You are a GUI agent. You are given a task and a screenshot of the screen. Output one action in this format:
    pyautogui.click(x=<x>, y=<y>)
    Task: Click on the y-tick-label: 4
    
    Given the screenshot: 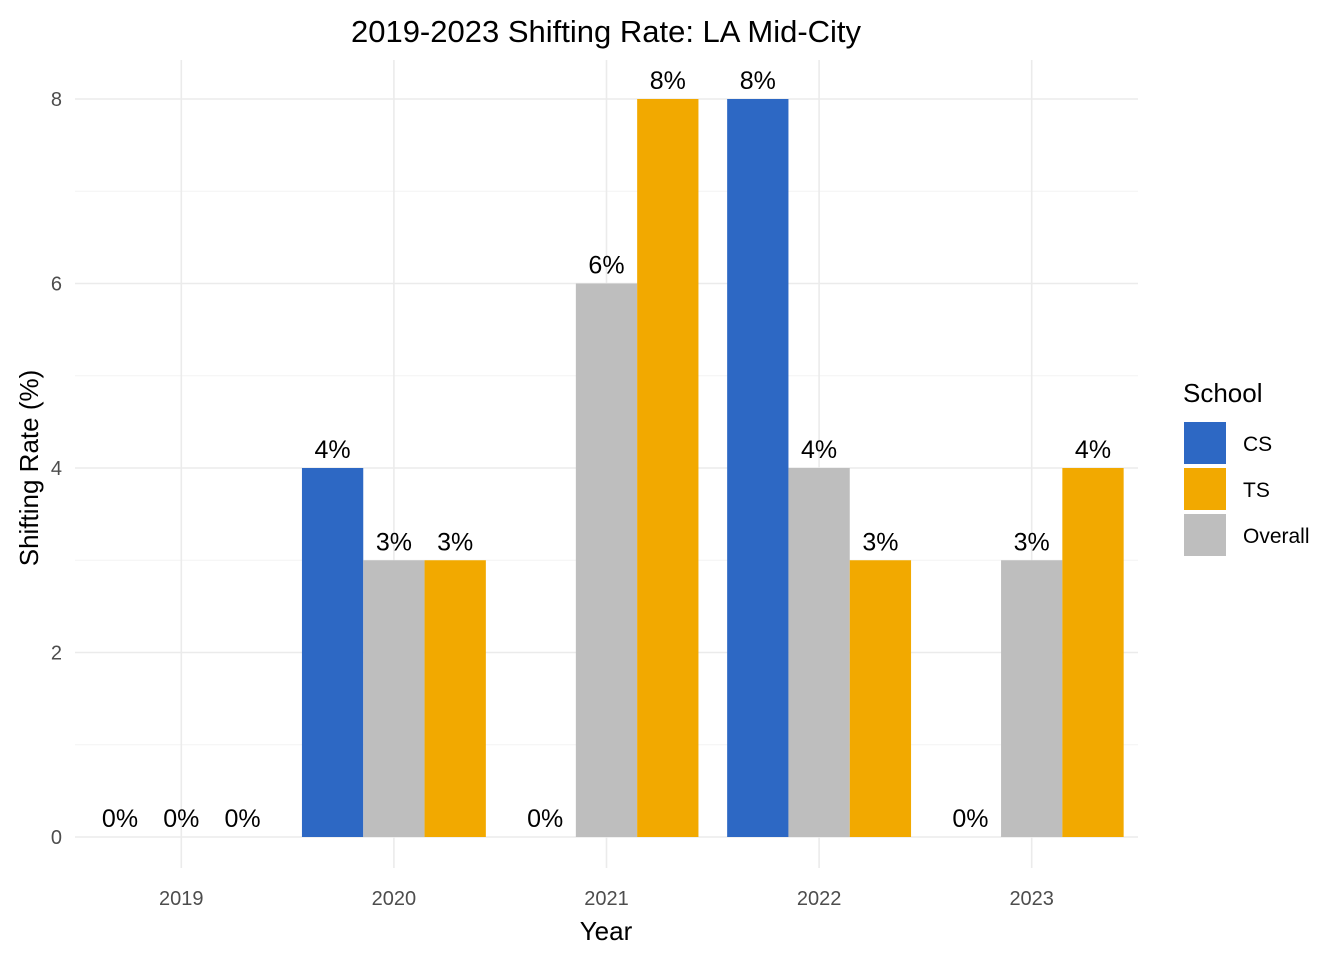 What is the action you would take?
    pyautogui.click(x=56, y=469)
    